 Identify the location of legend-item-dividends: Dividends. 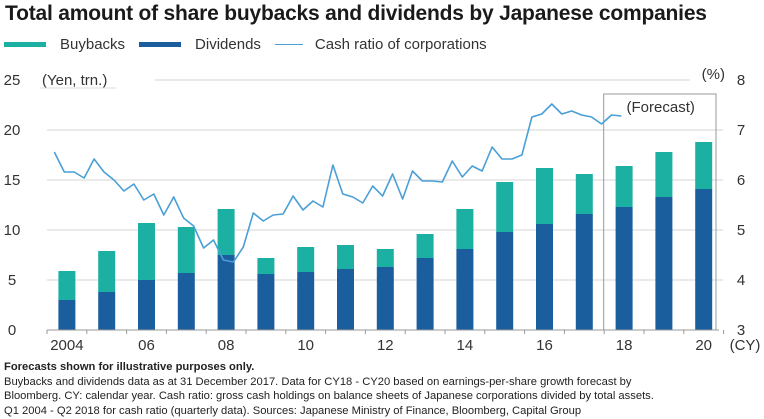
(200, 44).